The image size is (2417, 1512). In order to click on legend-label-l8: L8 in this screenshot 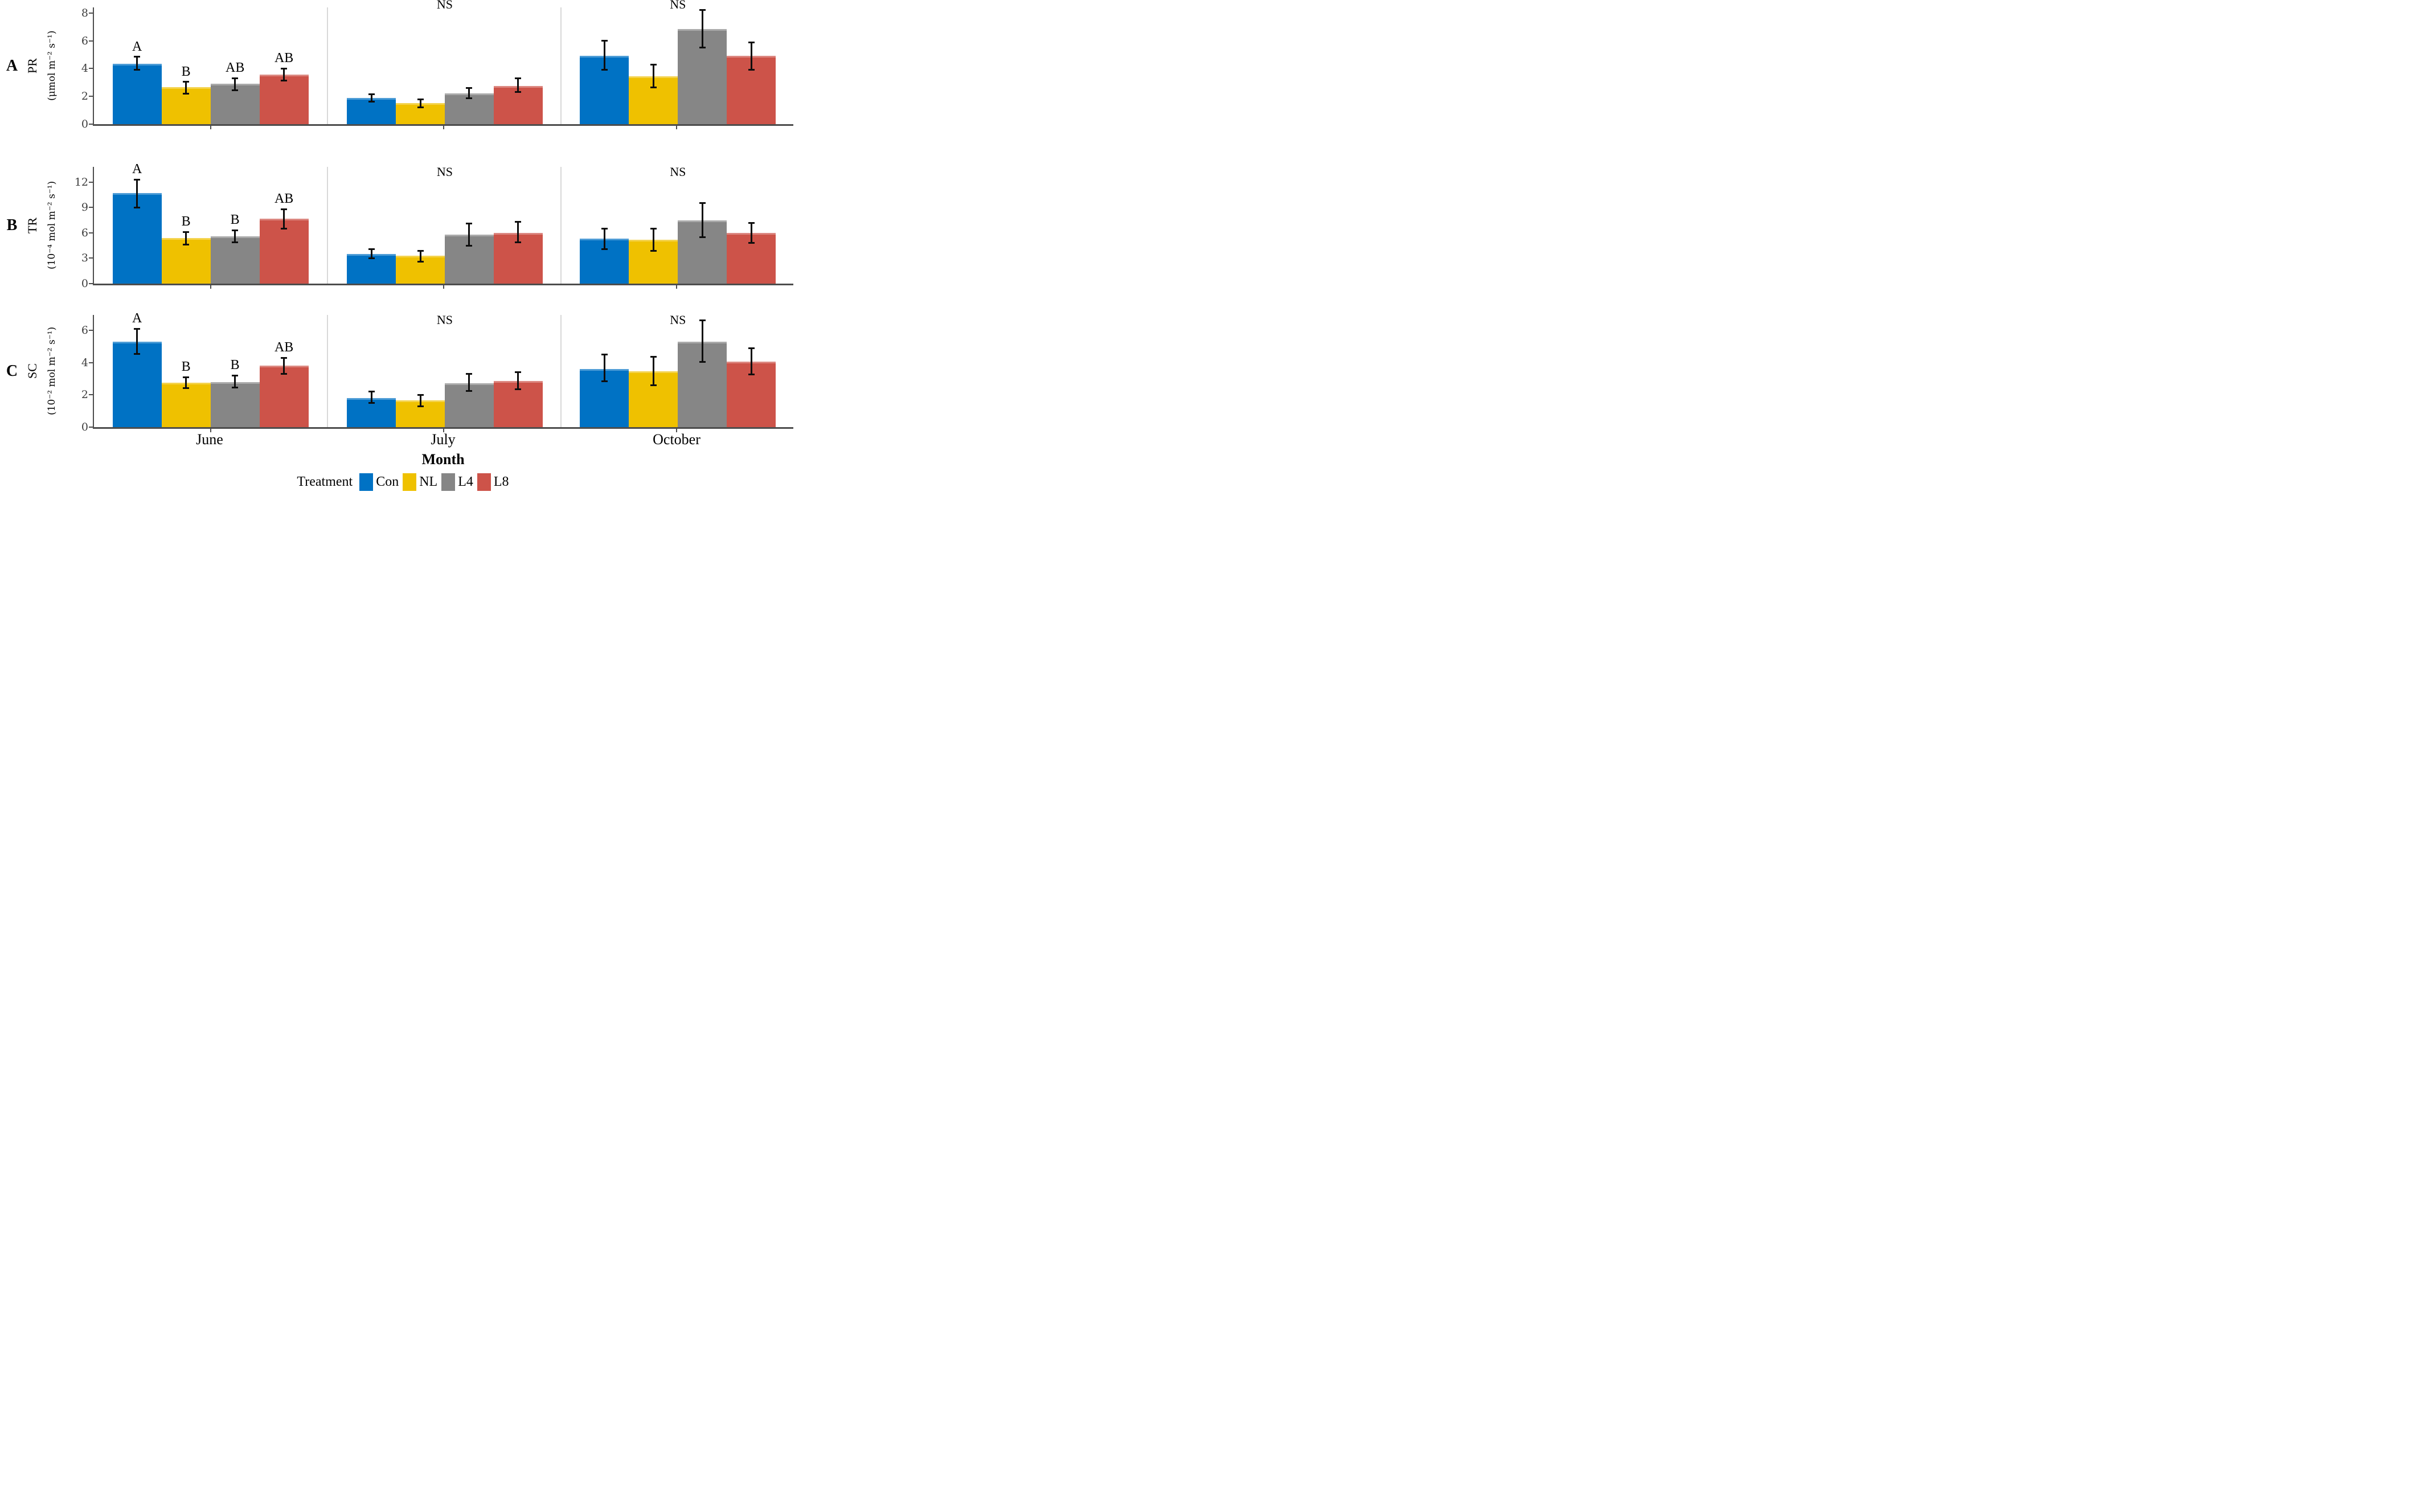, I will do `click(501, 481)`.